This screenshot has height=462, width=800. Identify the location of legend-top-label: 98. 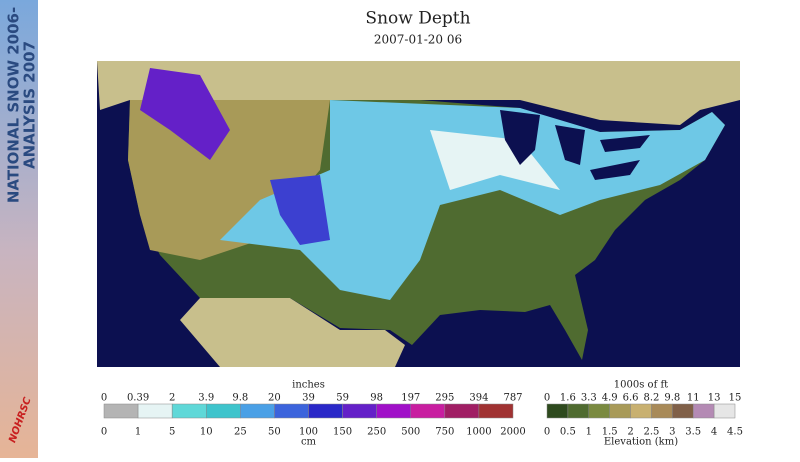
(376, 398).